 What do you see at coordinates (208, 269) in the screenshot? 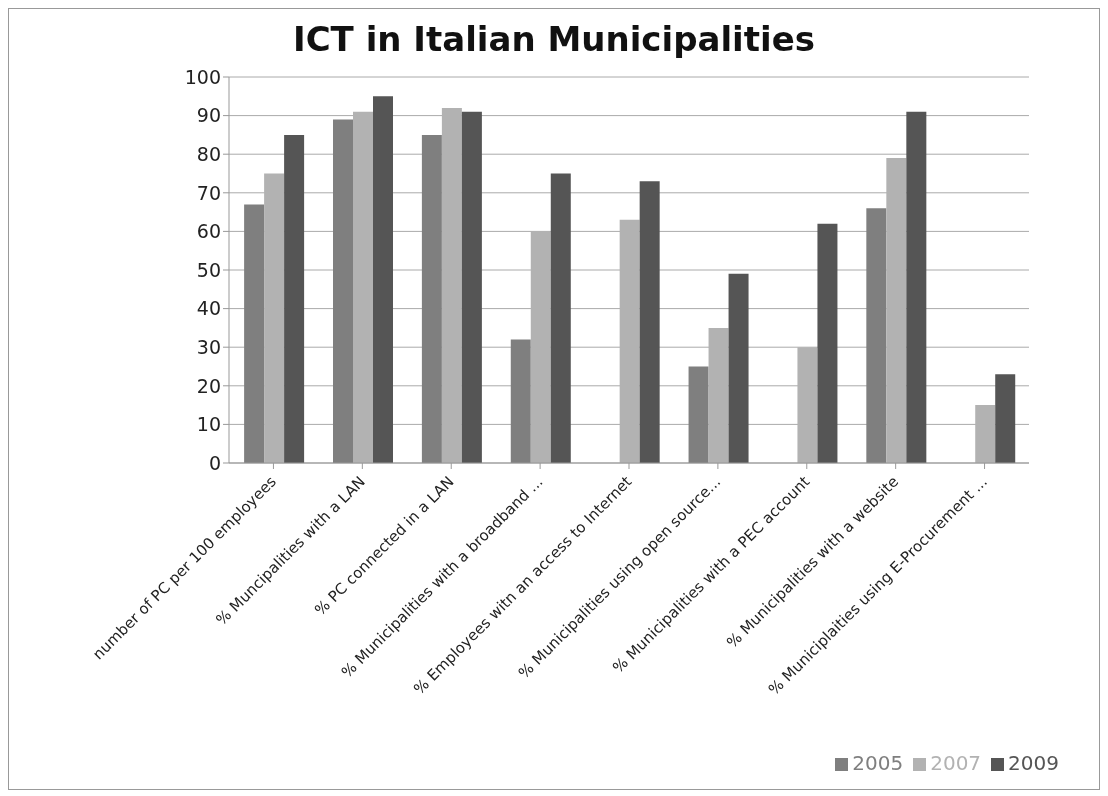
I see `y-tick-label: 50` at bounding box center [208, 269].